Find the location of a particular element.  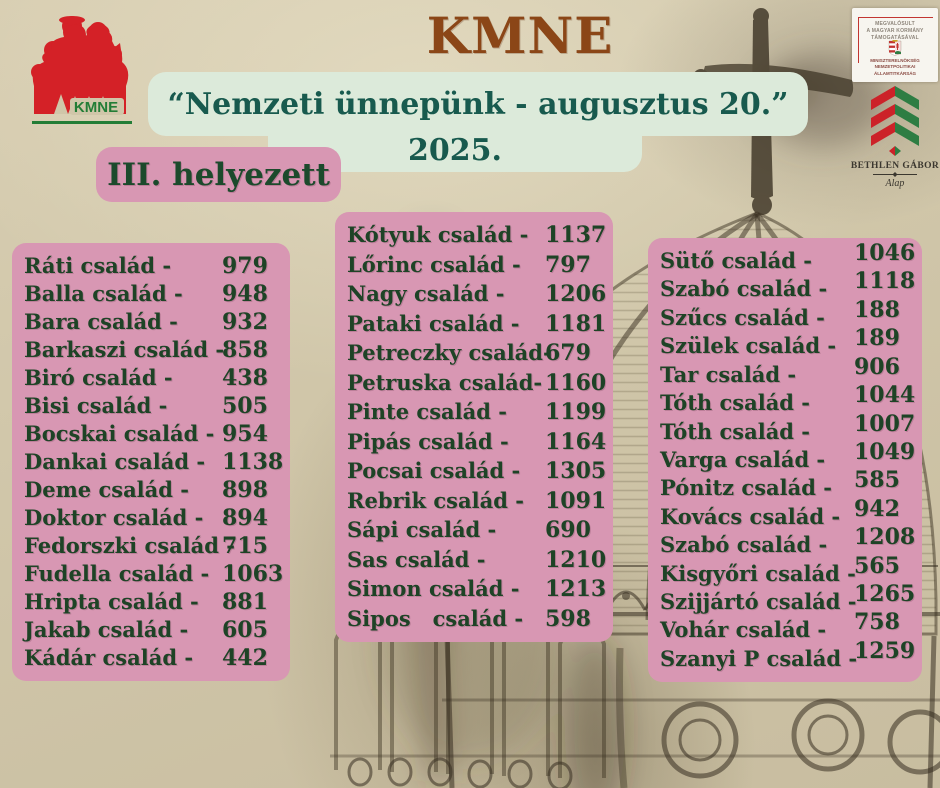

family-score: 906 is located at coordinates (877, 366).